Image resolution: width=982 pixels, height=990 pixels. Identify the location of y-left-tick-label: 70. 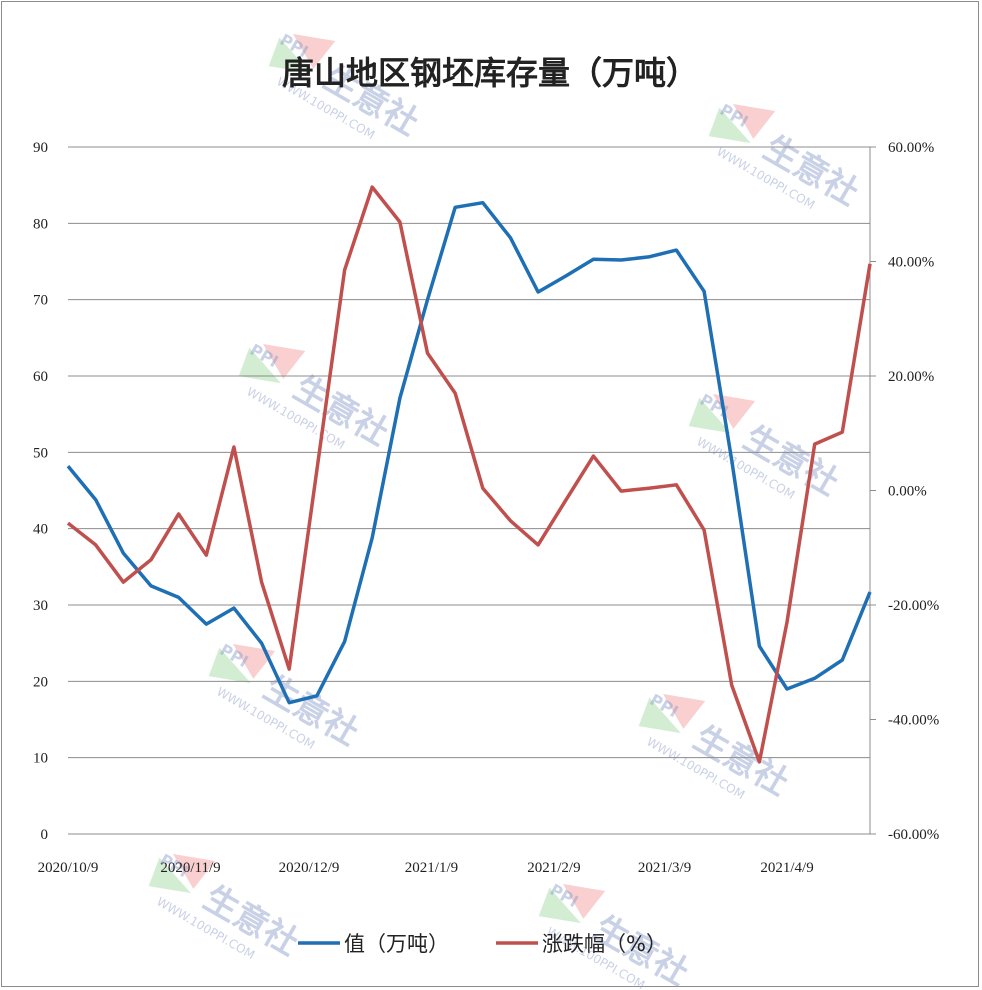
(40, 301).